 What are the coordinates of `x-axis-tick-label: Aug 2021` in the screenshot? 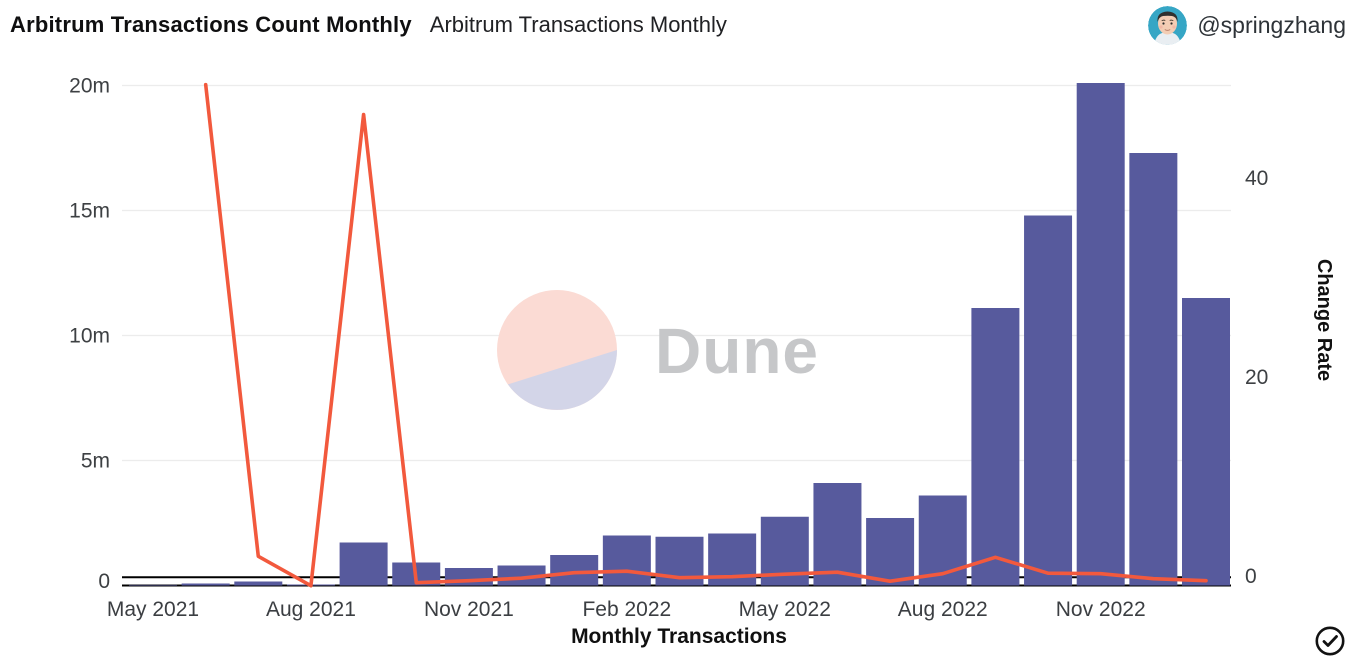 It's located at (311, 609).